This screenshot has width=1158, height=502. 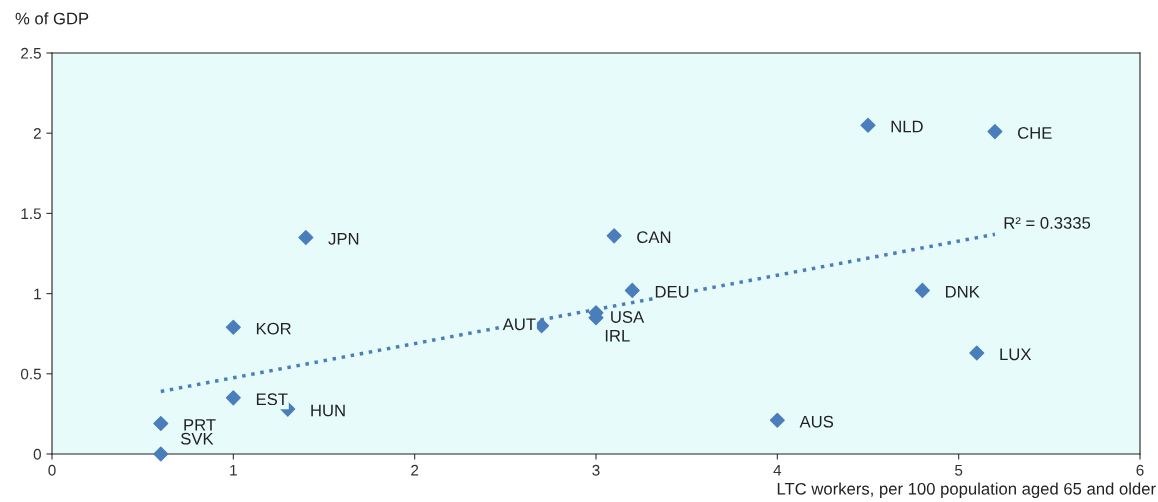 I want to click on data-label: HUN, so click(x=328, y=410).